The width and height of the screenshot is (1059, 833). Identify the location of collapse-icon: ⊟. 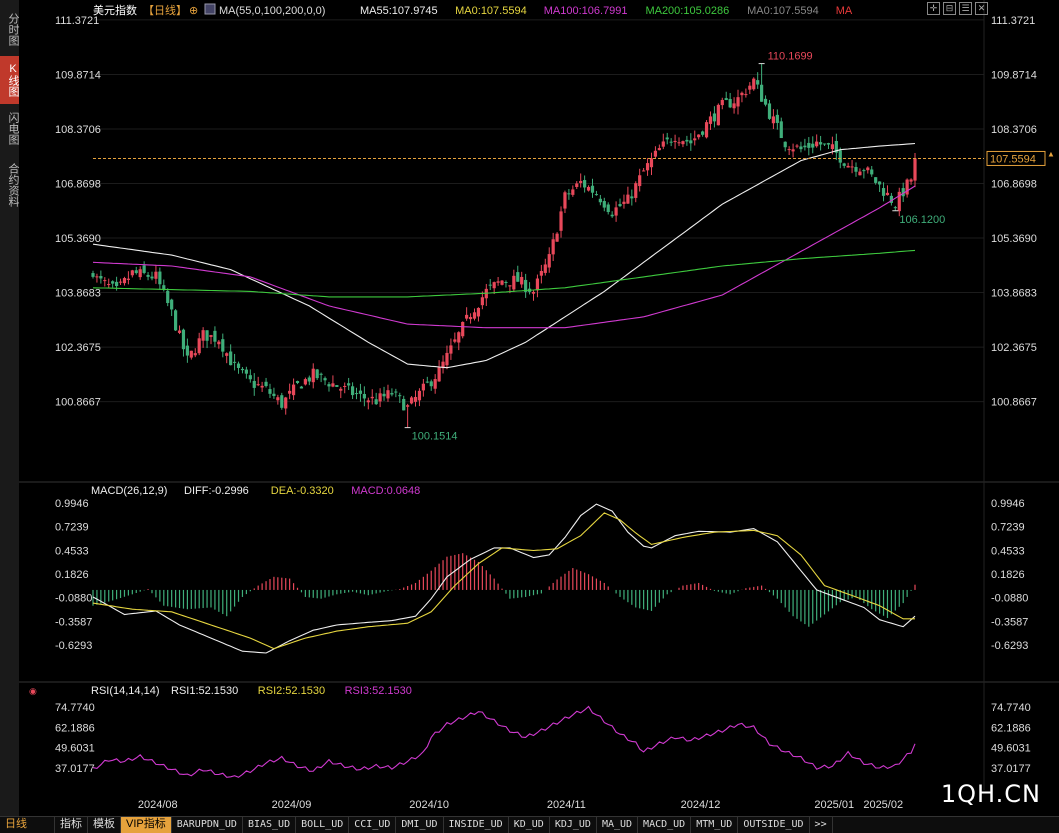
(949, 8).